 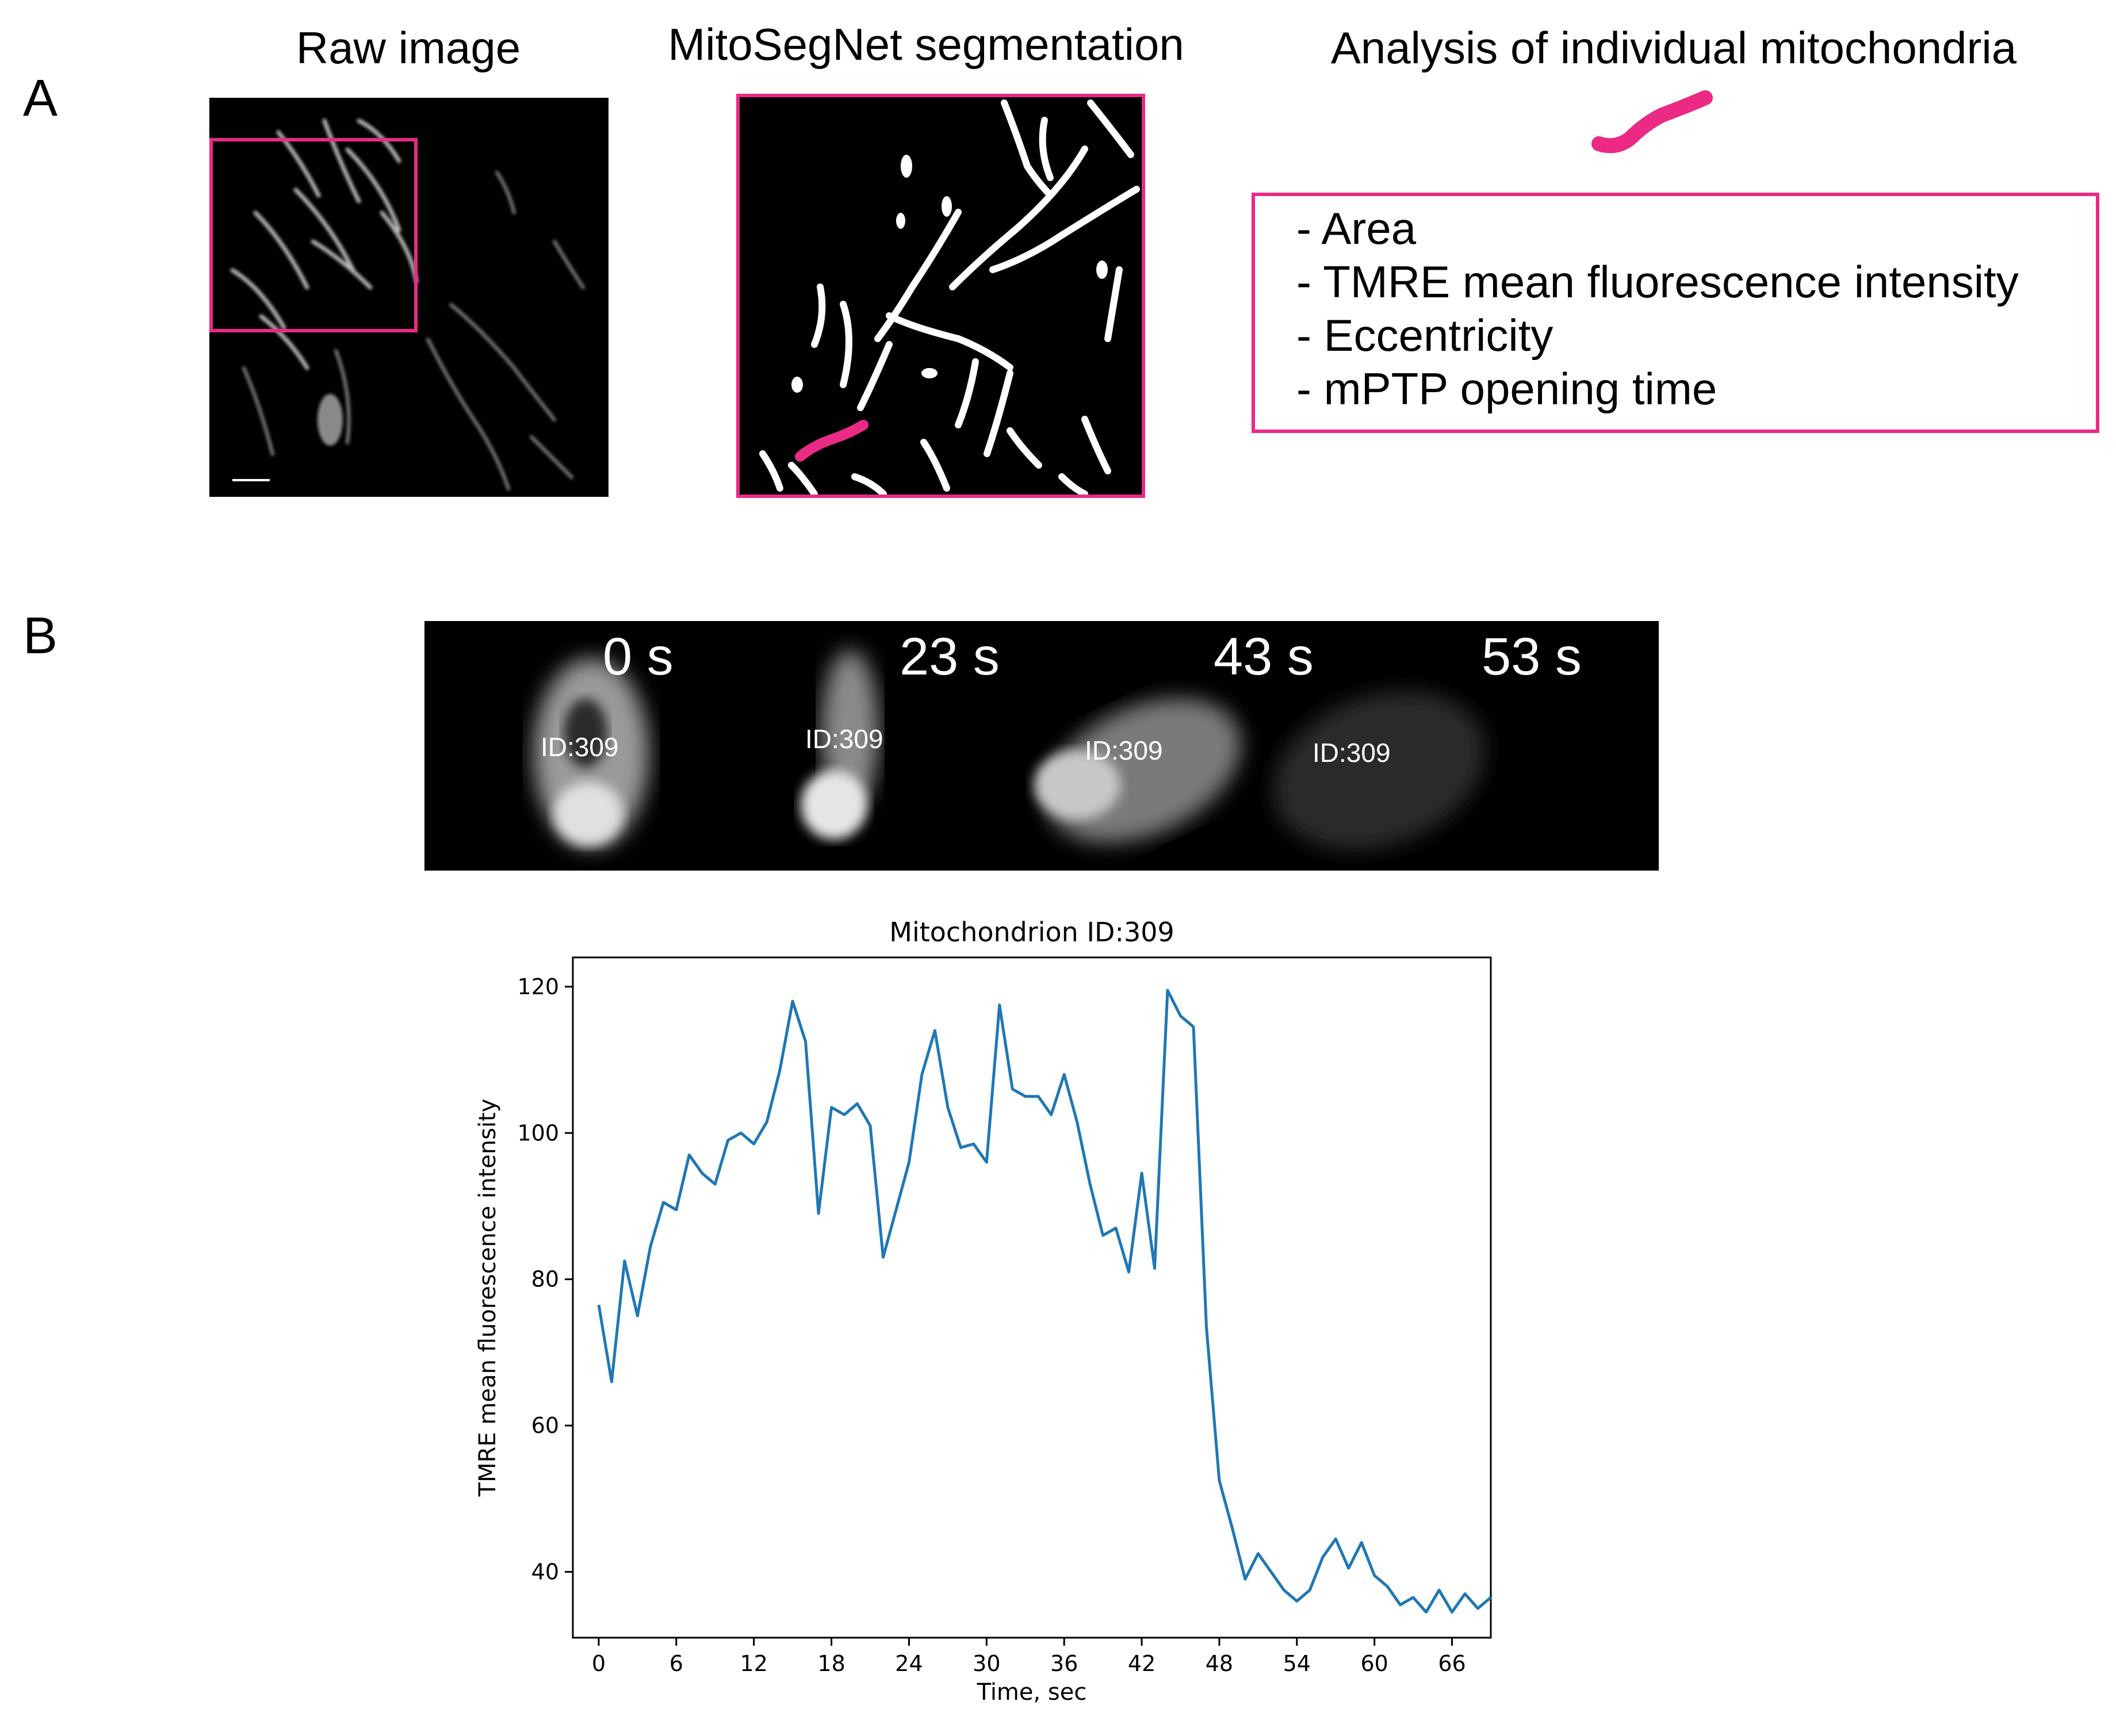 What do you see at coordinates (909, 1663) in the screenshot?
I see `x-tick-label: 24` at bounding box center [909, 1663].